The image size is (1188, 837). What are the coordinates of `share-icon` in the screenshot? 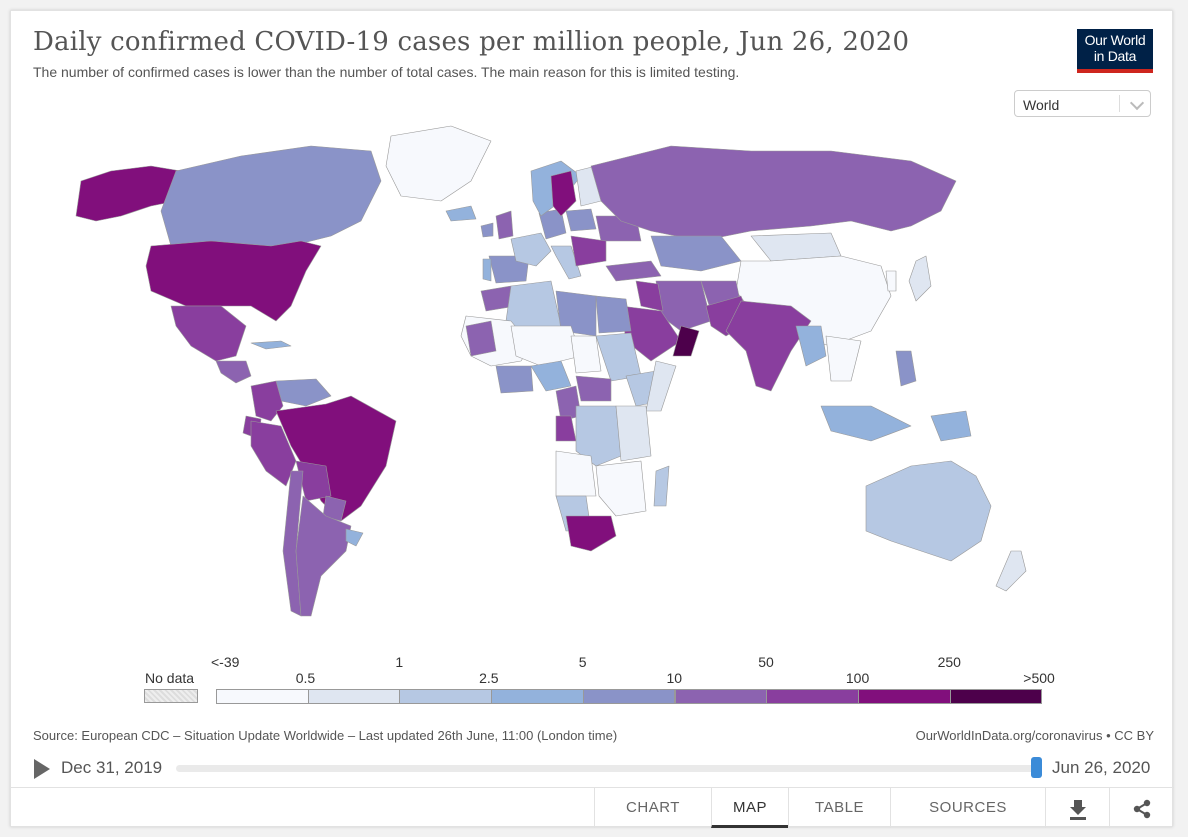 It's located at (1142, 809).